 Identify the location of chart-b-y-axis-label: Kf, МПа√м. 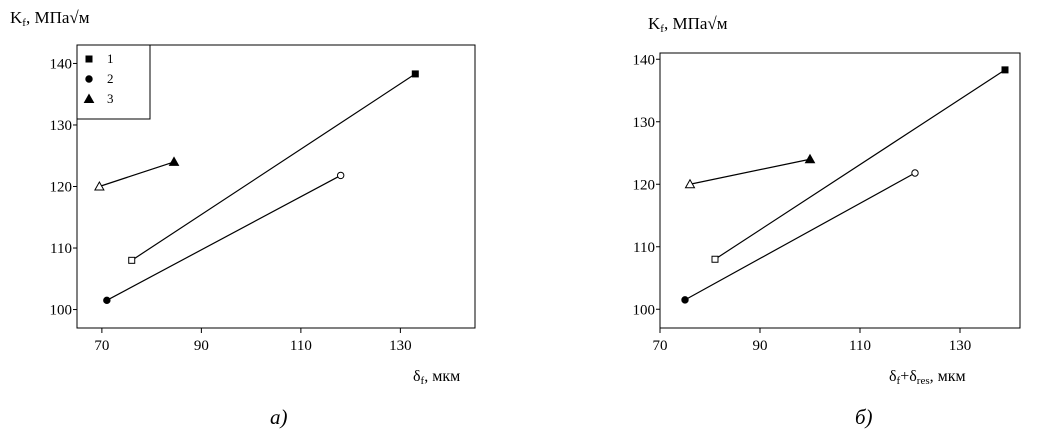
(688, 24).